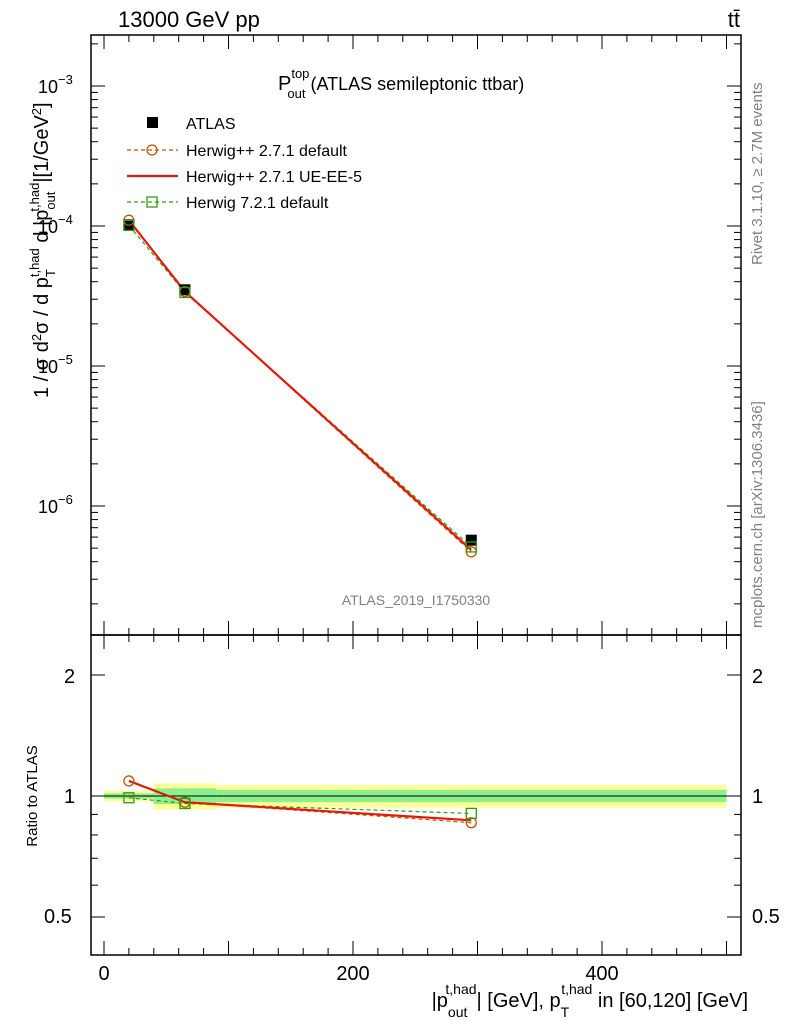 This screenshot has width=786, height=1024. What do you see at coordinates (757, 797) in the screenshot?
I see `ratio-tick-label-right-1: 1` at bounding box center [757, 797].